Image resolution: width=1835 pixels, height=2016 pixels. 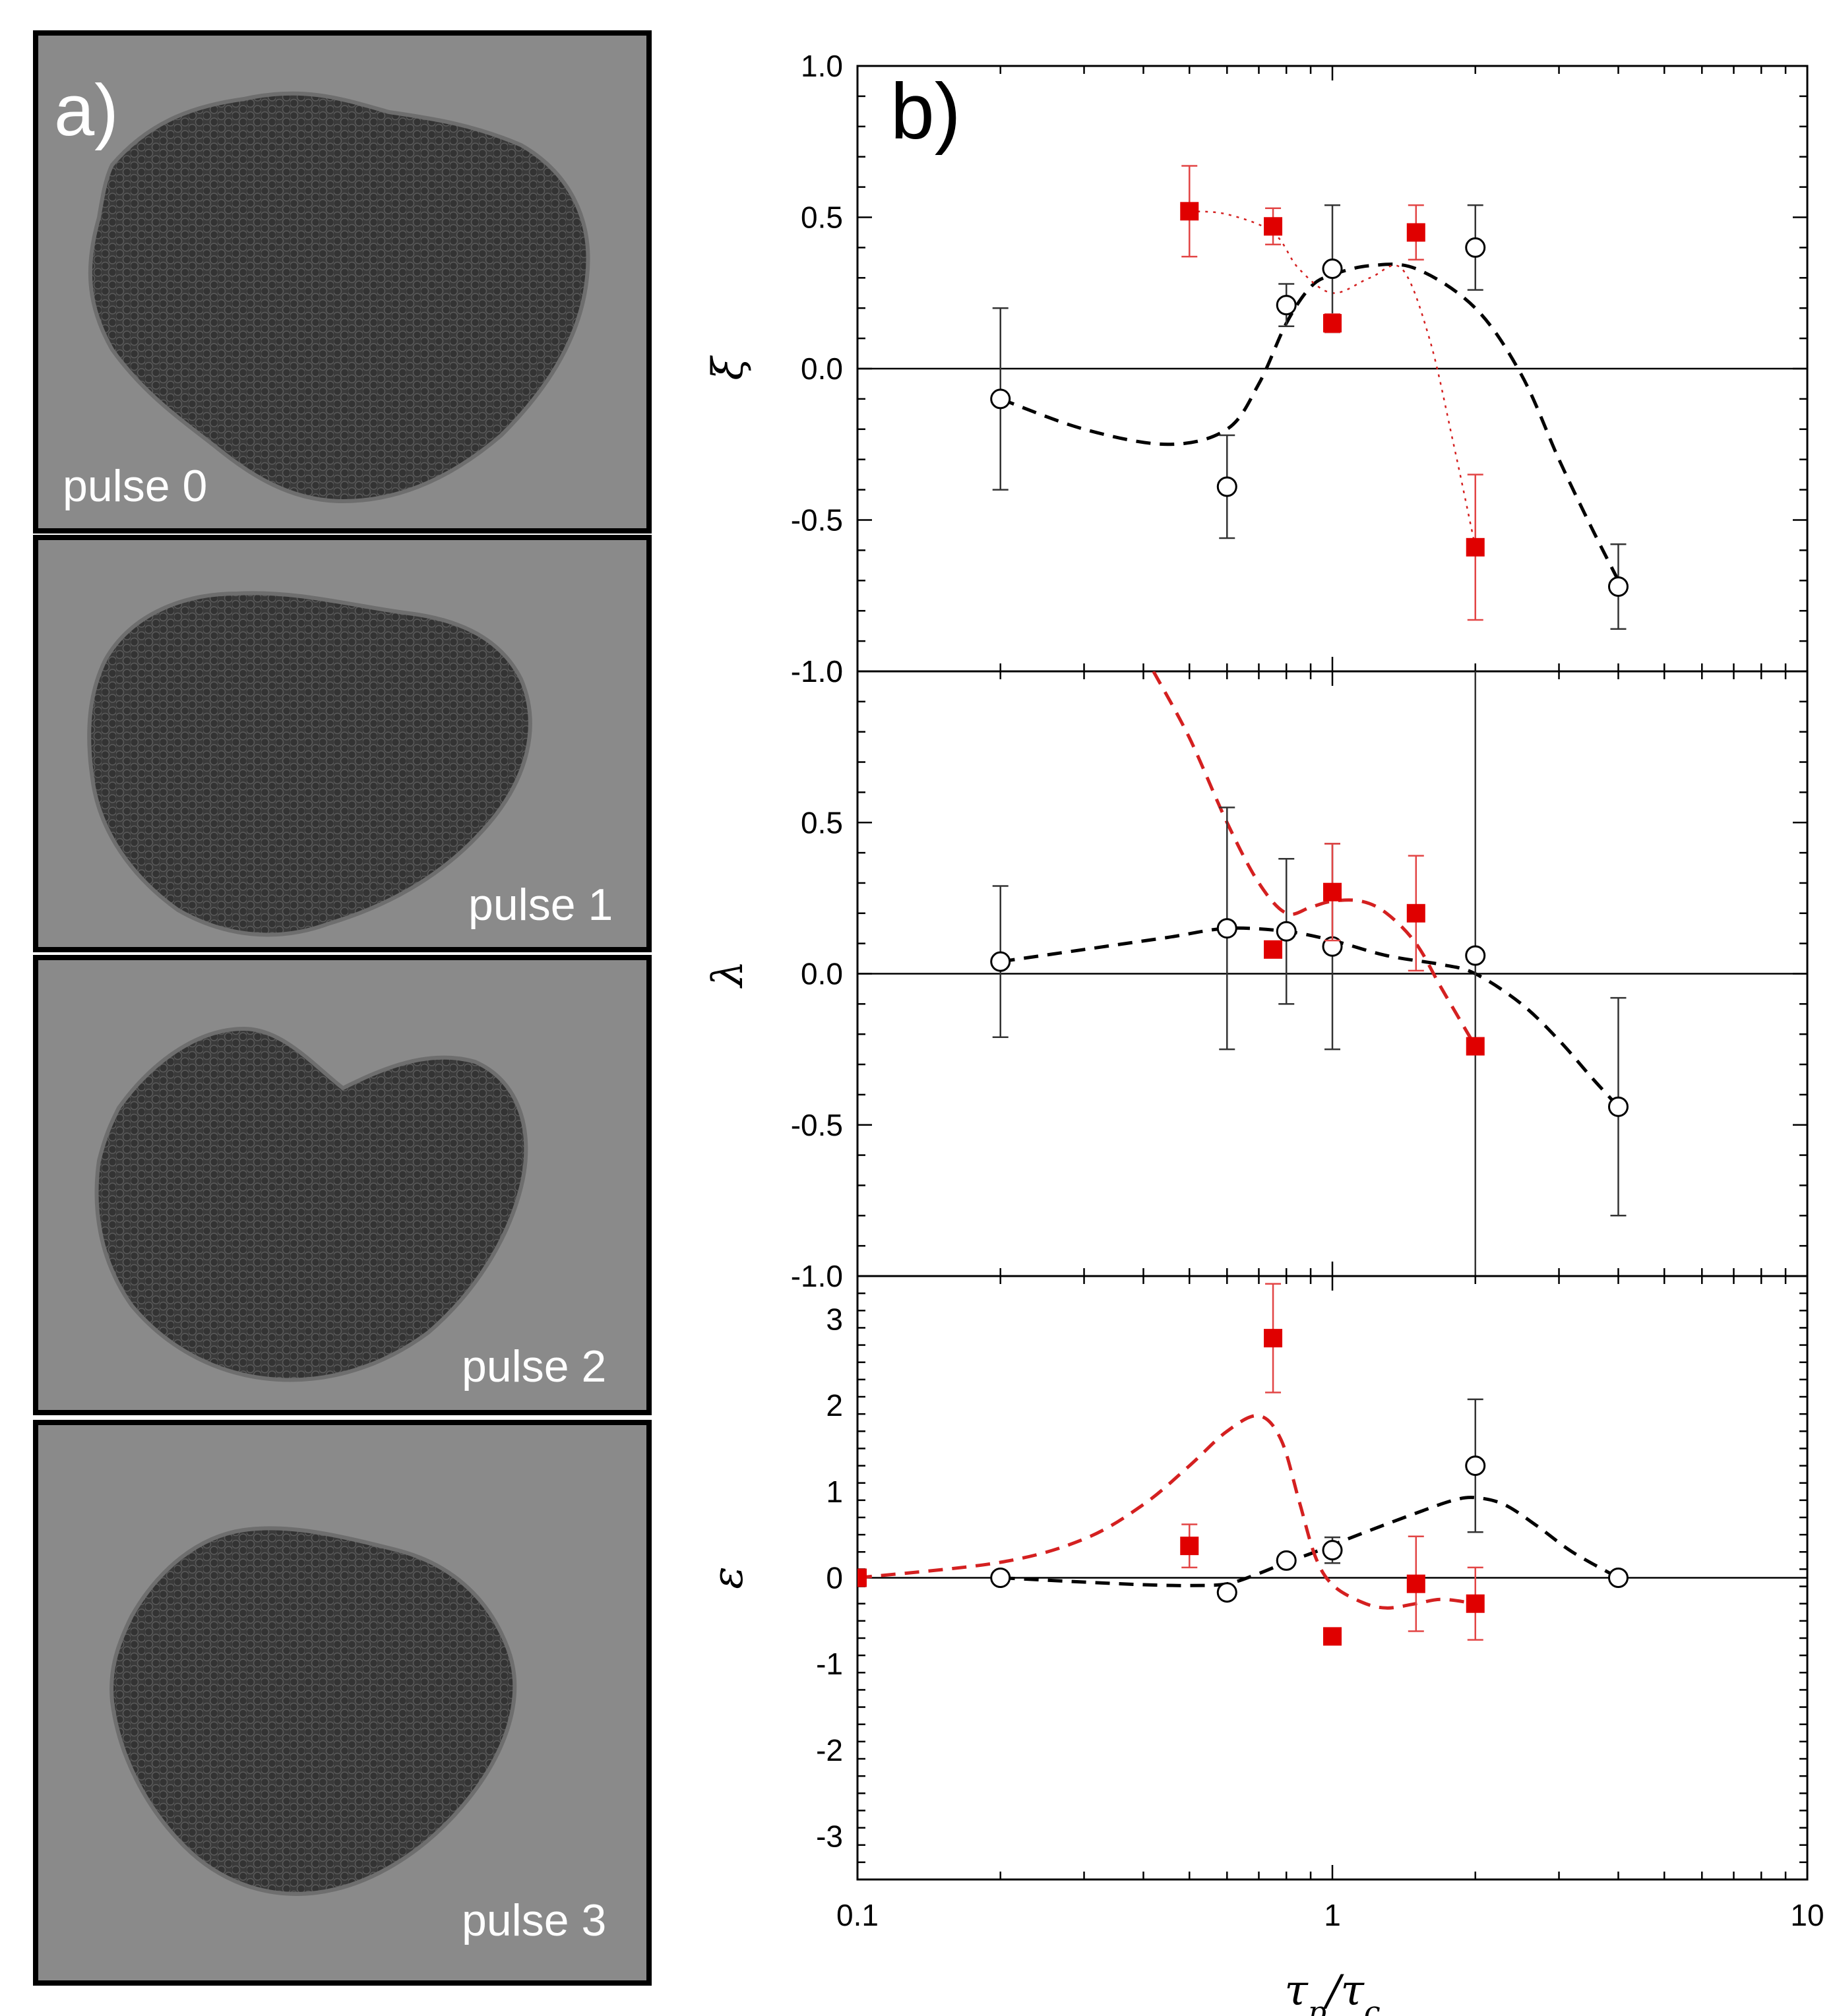 I want to click on y-tick-label: 1, so click(x=834, y=1492).